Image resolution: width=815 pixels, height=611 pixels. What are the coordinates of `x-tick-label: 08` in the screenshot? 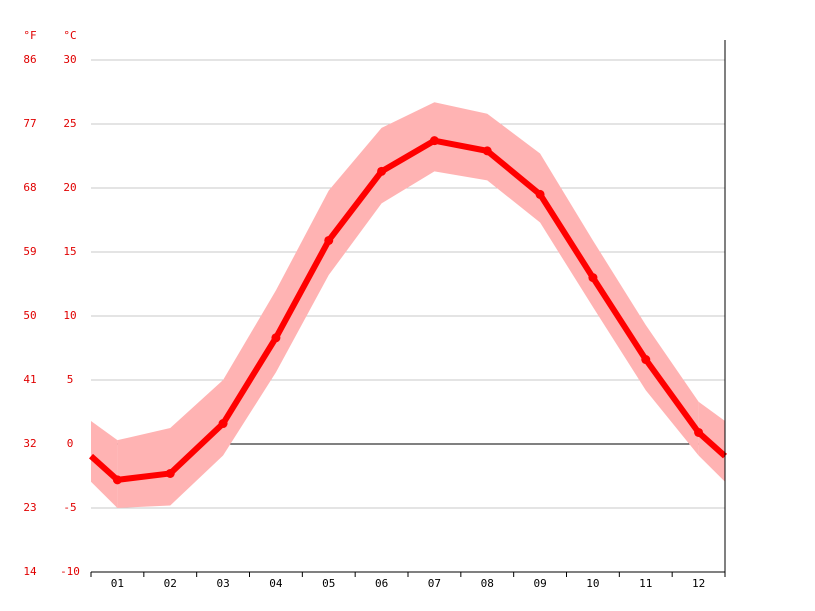 It's located at (487, 583).